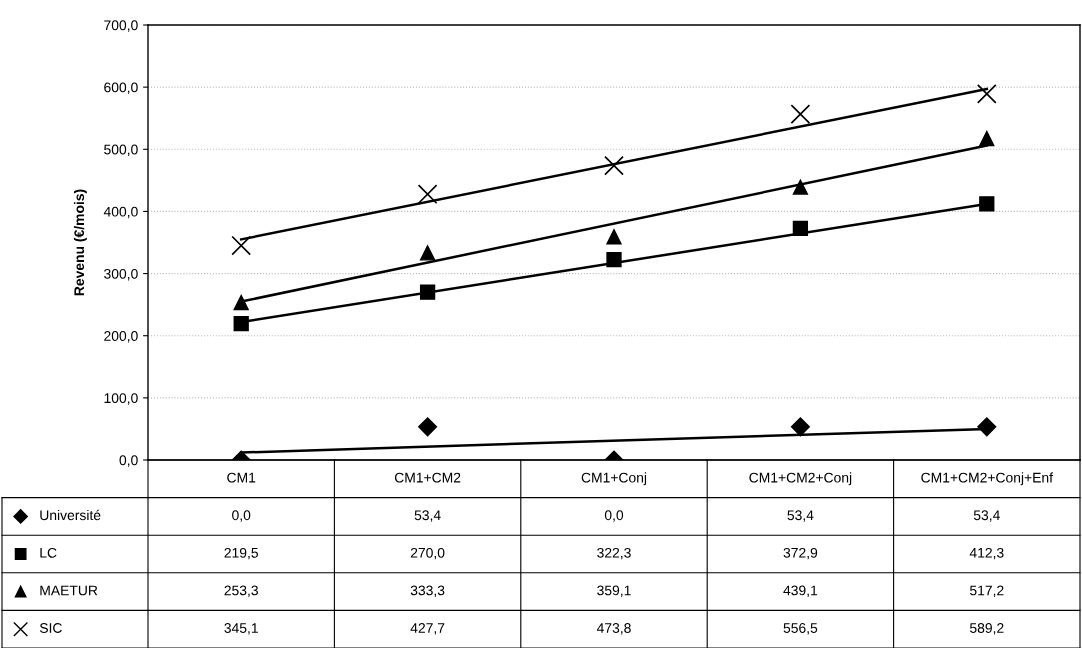  I want to click on y-tick-label: 300,0, so click(121, 274).